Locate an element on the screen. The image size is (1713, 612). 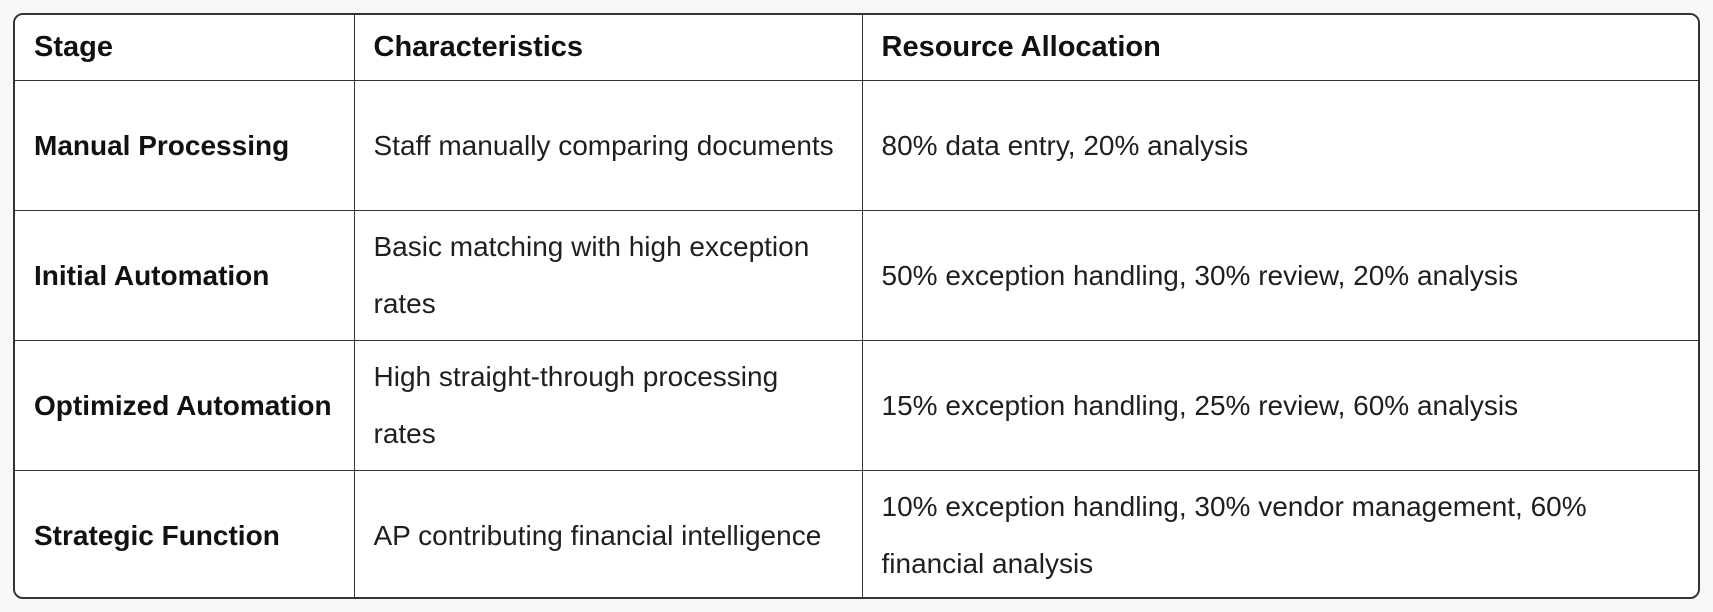
cell-stage: Initial Automation is located at coordinates (185, 275).